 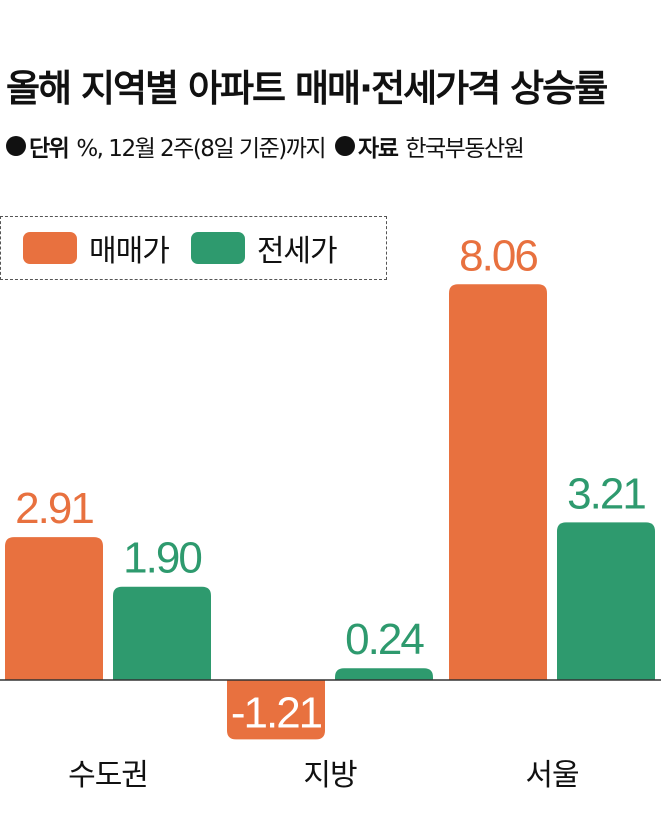 What do you see at coordinates (201, 149) in the screenshot?
I see `unit-value: %, 12월 2주(8일 기준)까지` at bounding box center [201, 149].